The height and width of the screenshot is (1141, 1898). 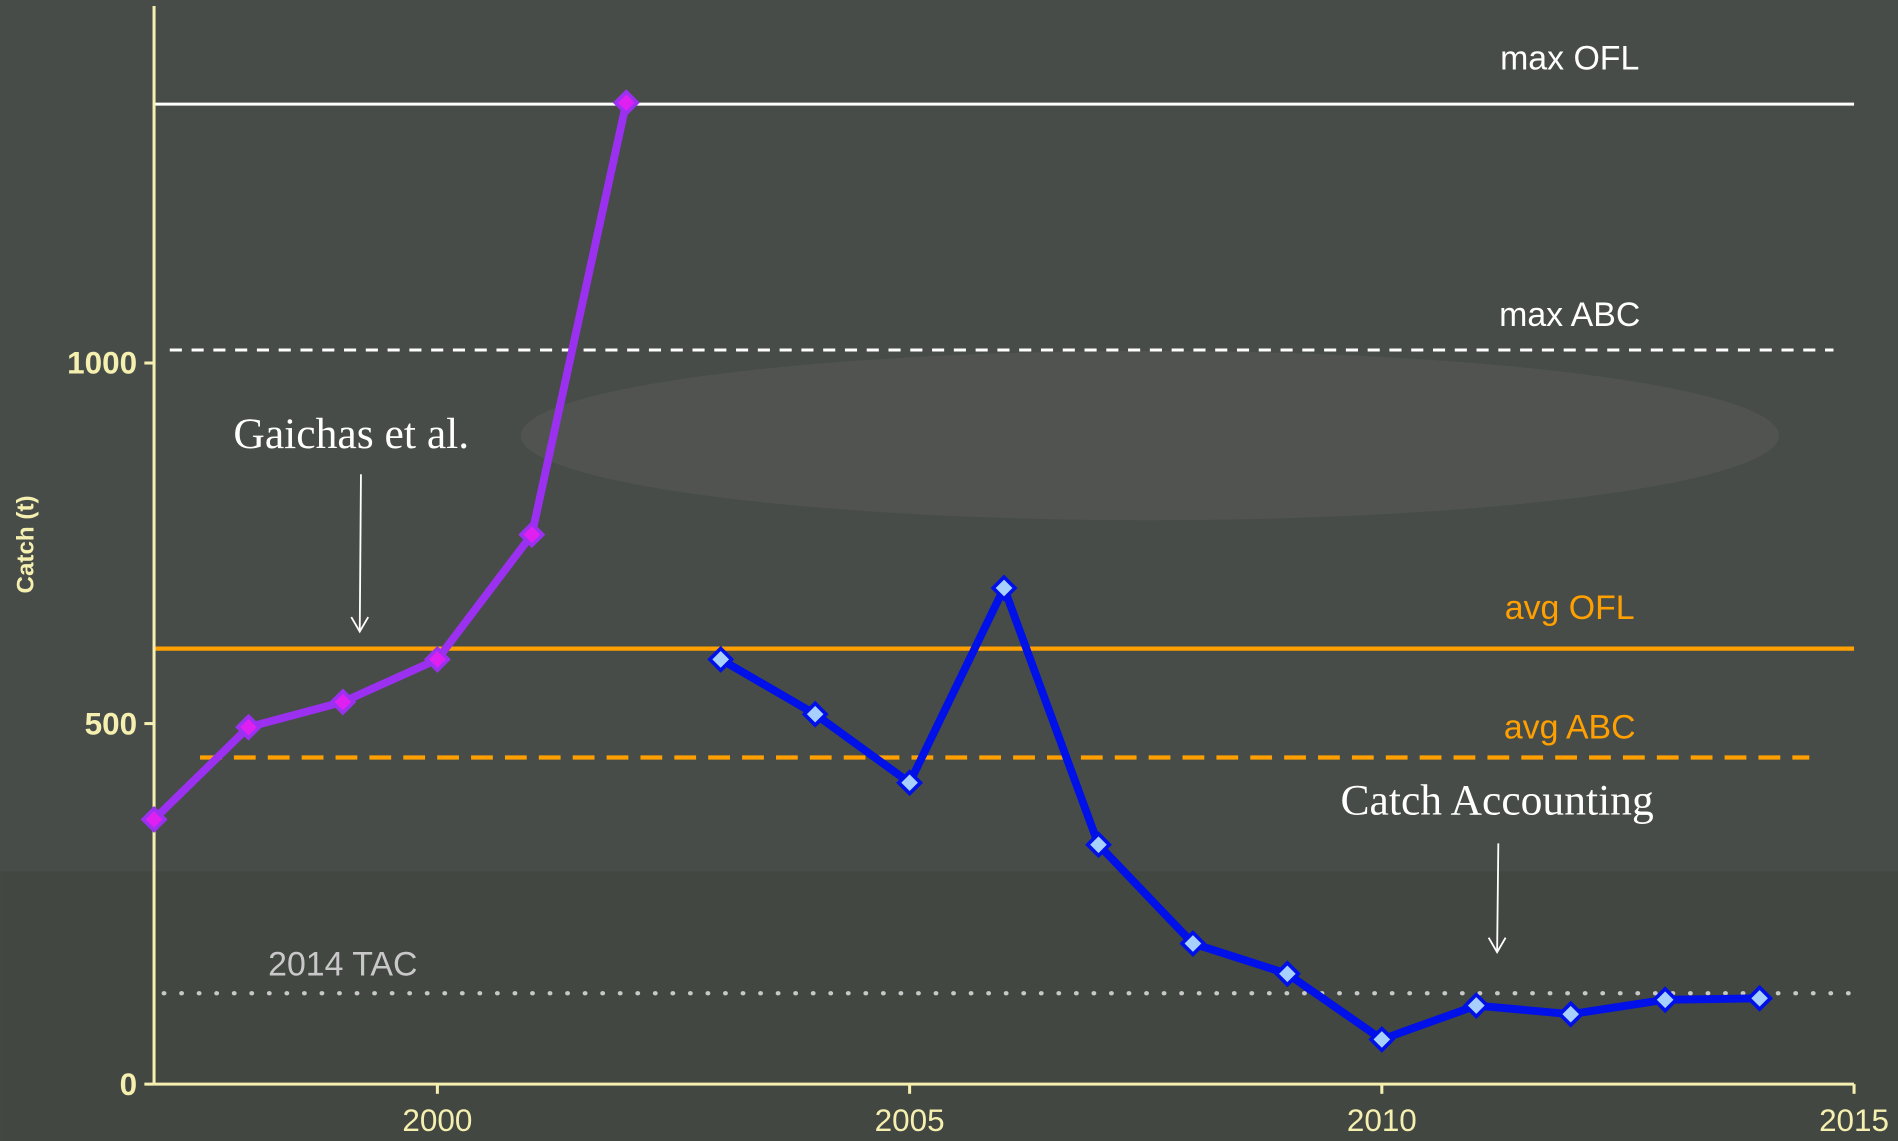 I want to click on x-tick-label: 2015, so click(x=1854, y=1120).